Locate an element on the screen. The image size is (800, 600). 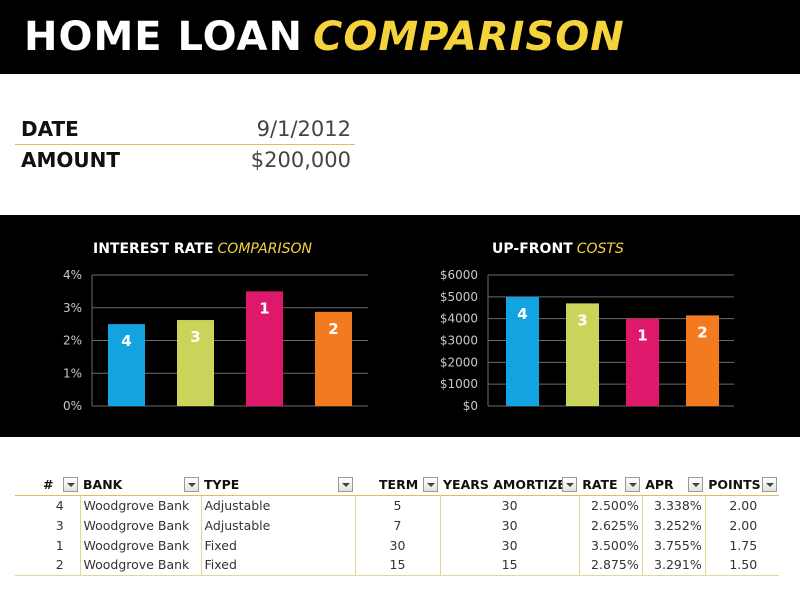
y-tick-label: 1% is located at coordinates (72, 373).